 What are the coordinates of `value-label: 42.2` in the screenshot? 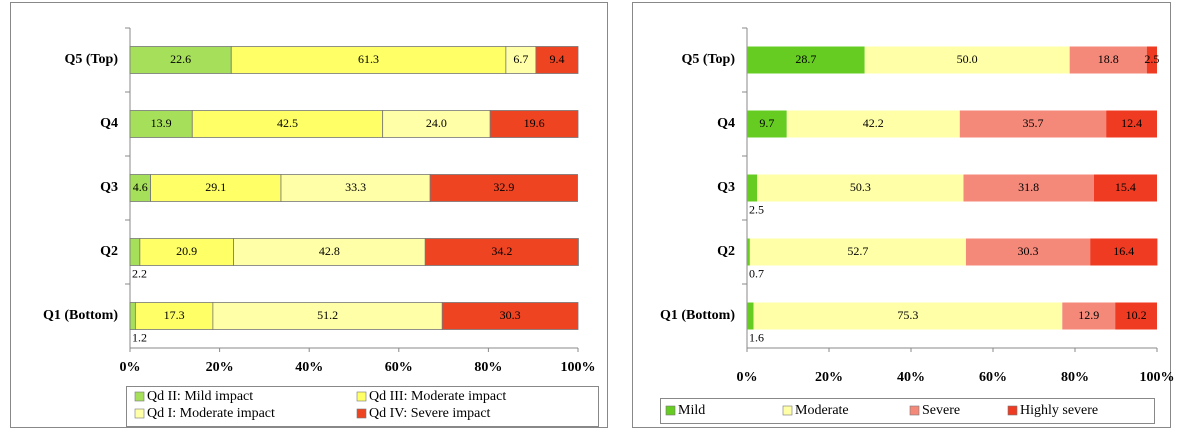 It's located at (873, 123).